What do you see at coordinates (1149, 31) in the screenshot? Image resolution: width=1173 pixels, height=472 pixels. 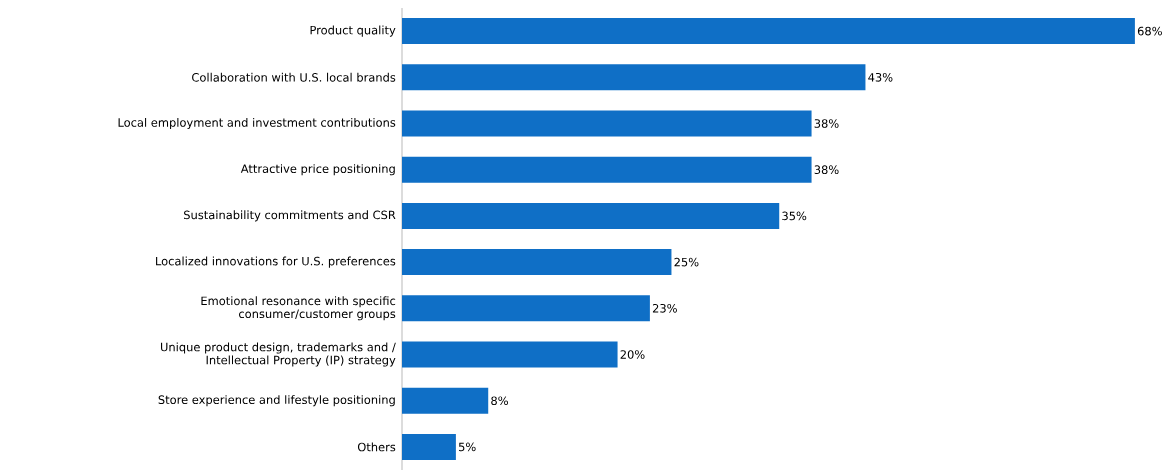 I see `data-label: 68%` at bounding box center [1149, 31].